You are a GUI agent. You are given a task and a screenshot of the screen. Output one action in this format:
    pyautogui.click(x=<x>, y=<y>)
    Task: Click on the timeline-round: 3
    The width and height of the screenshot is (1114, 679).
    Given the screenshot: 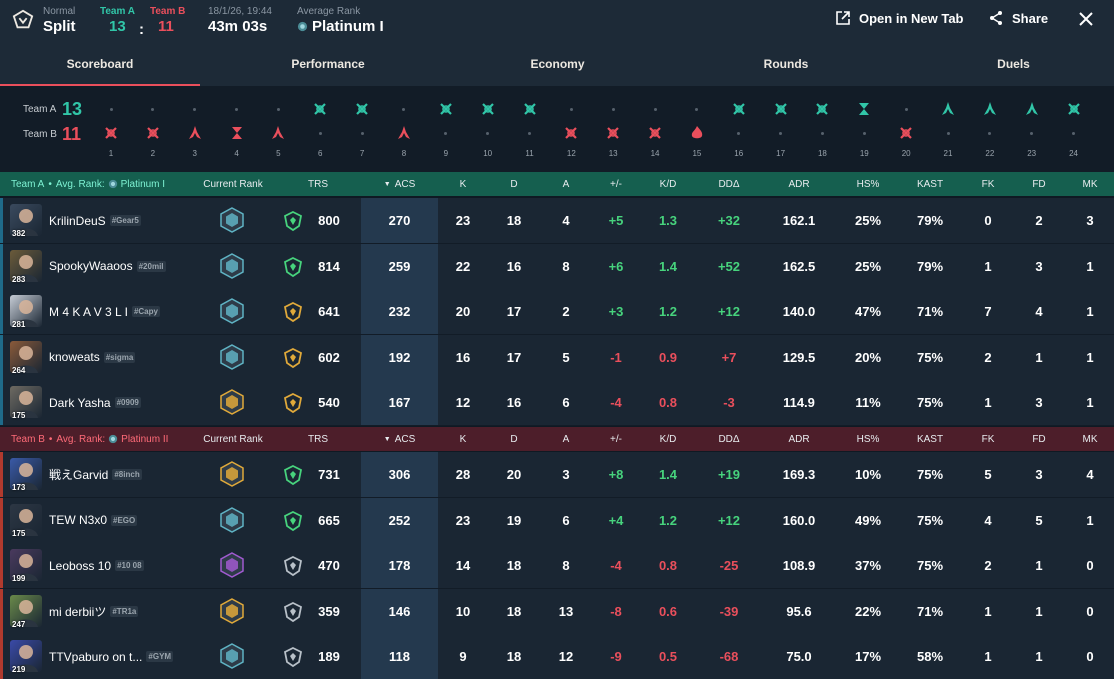 What is the action you would take?
    pyautogui.click(x=195, y=133)
    